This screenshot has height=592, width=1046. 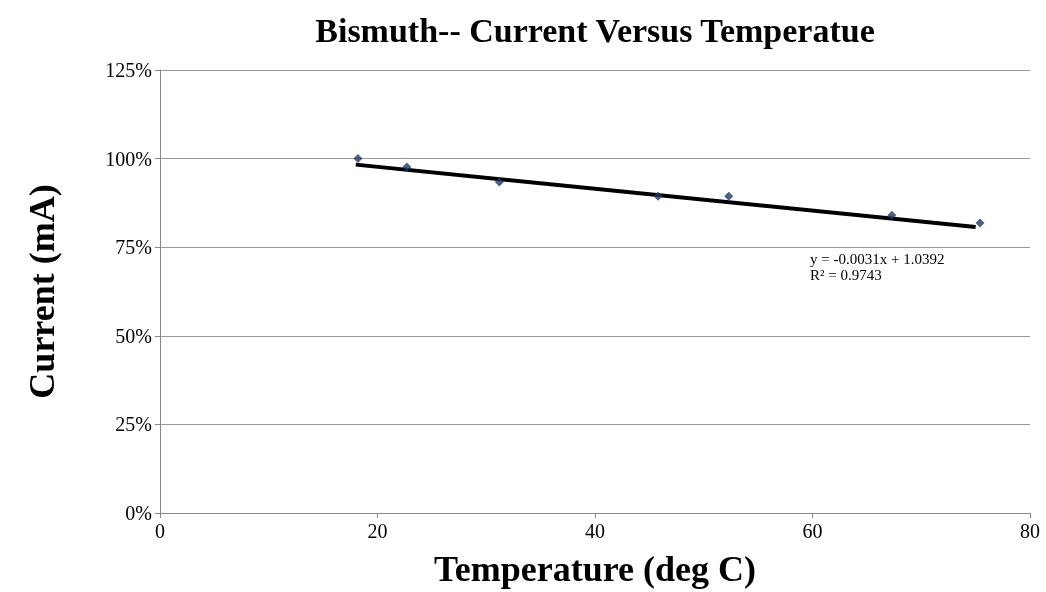 I want to click on y-tick-label: 50%, so click(x=133, y=335).